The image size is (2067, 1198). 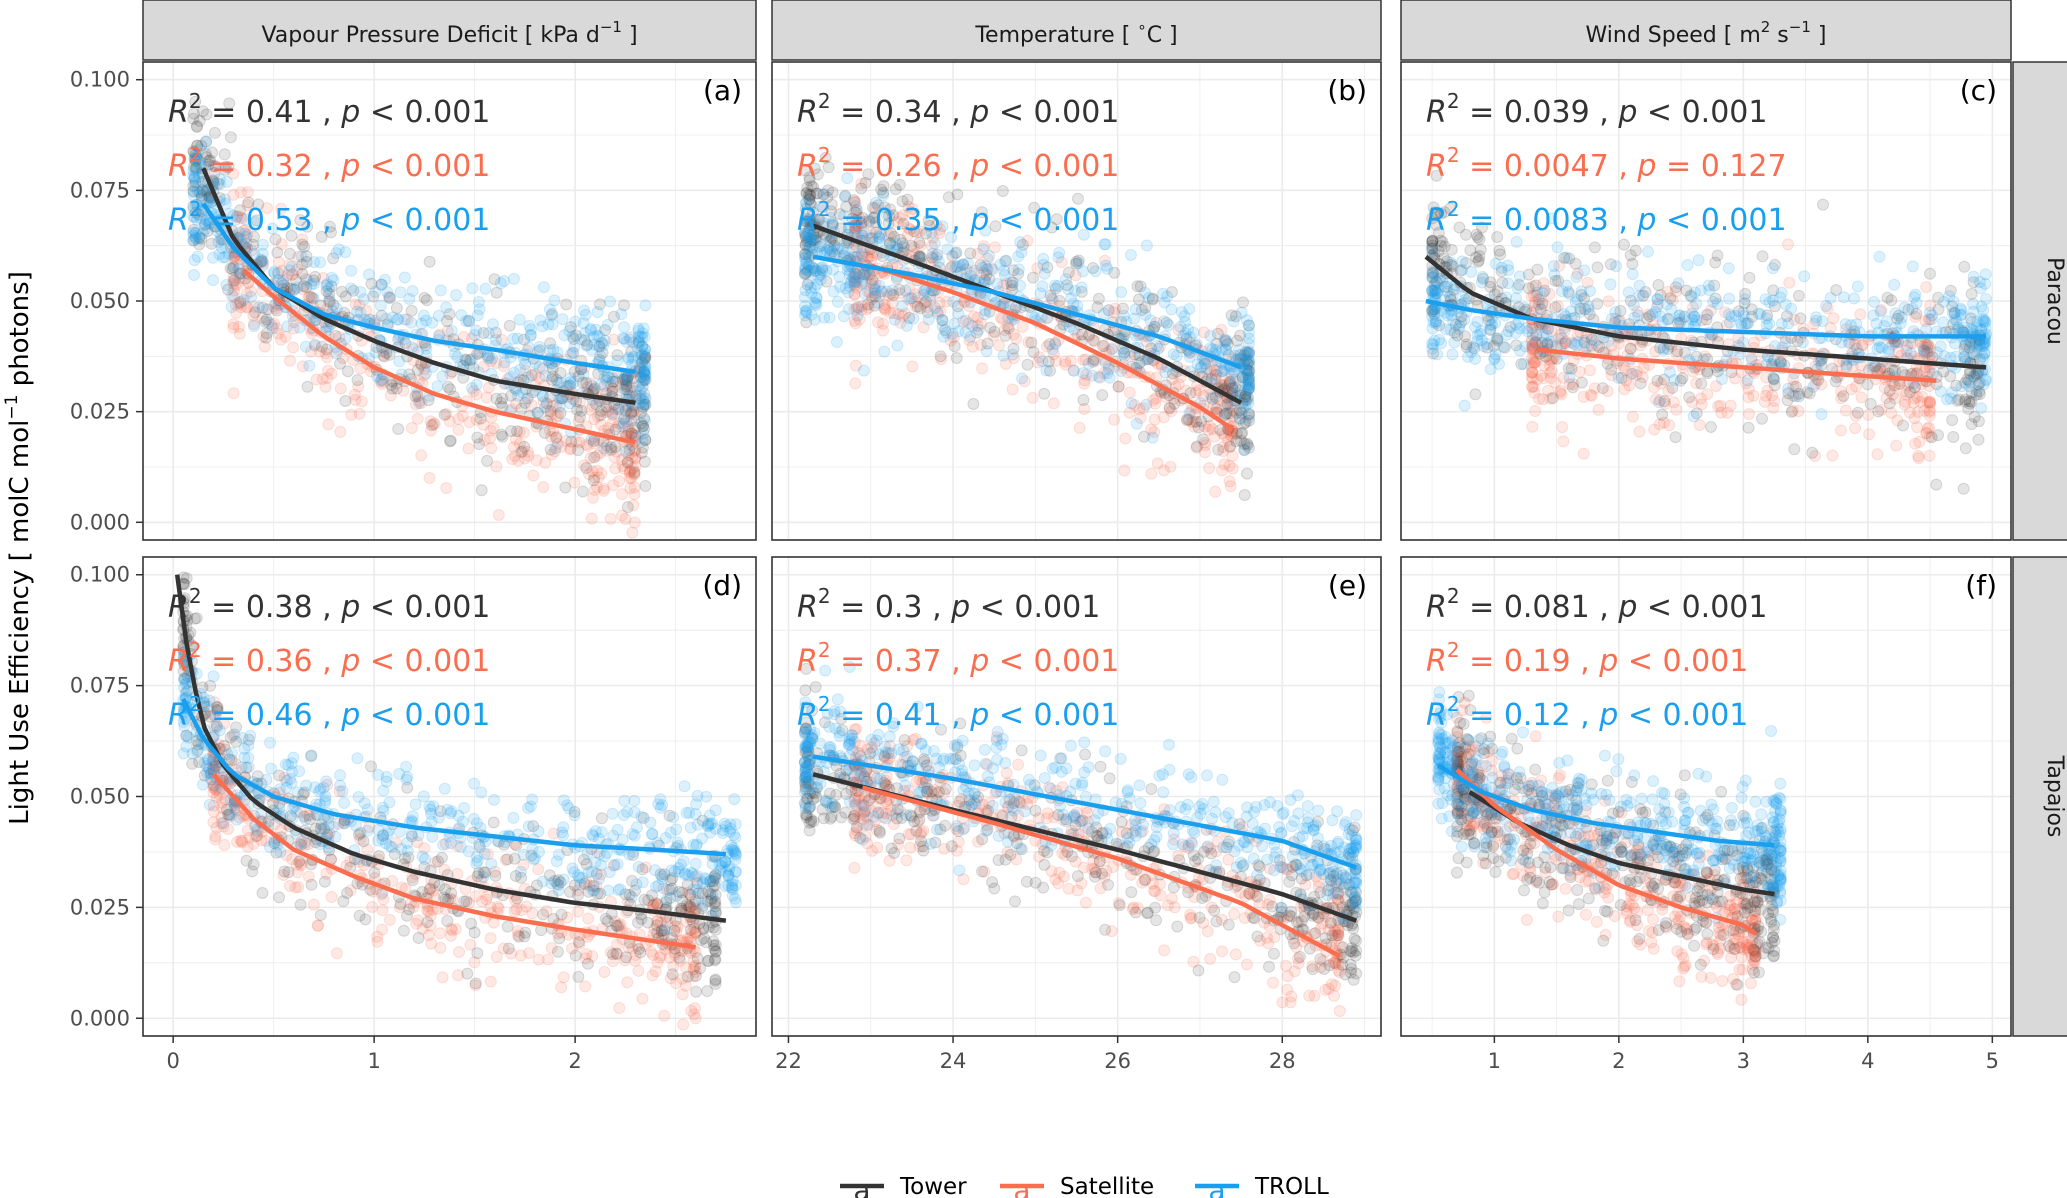 I want to click on p-symbol: p, so click(x=350, y=166).